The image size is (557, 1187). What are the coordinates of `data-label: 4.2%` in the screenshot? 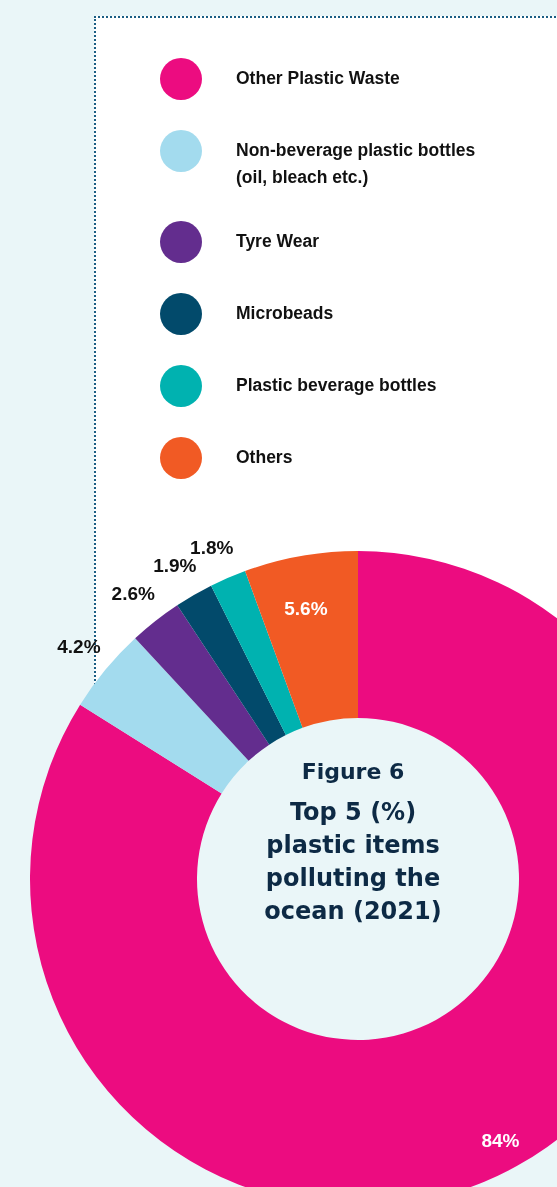 It's located at (79, 647).